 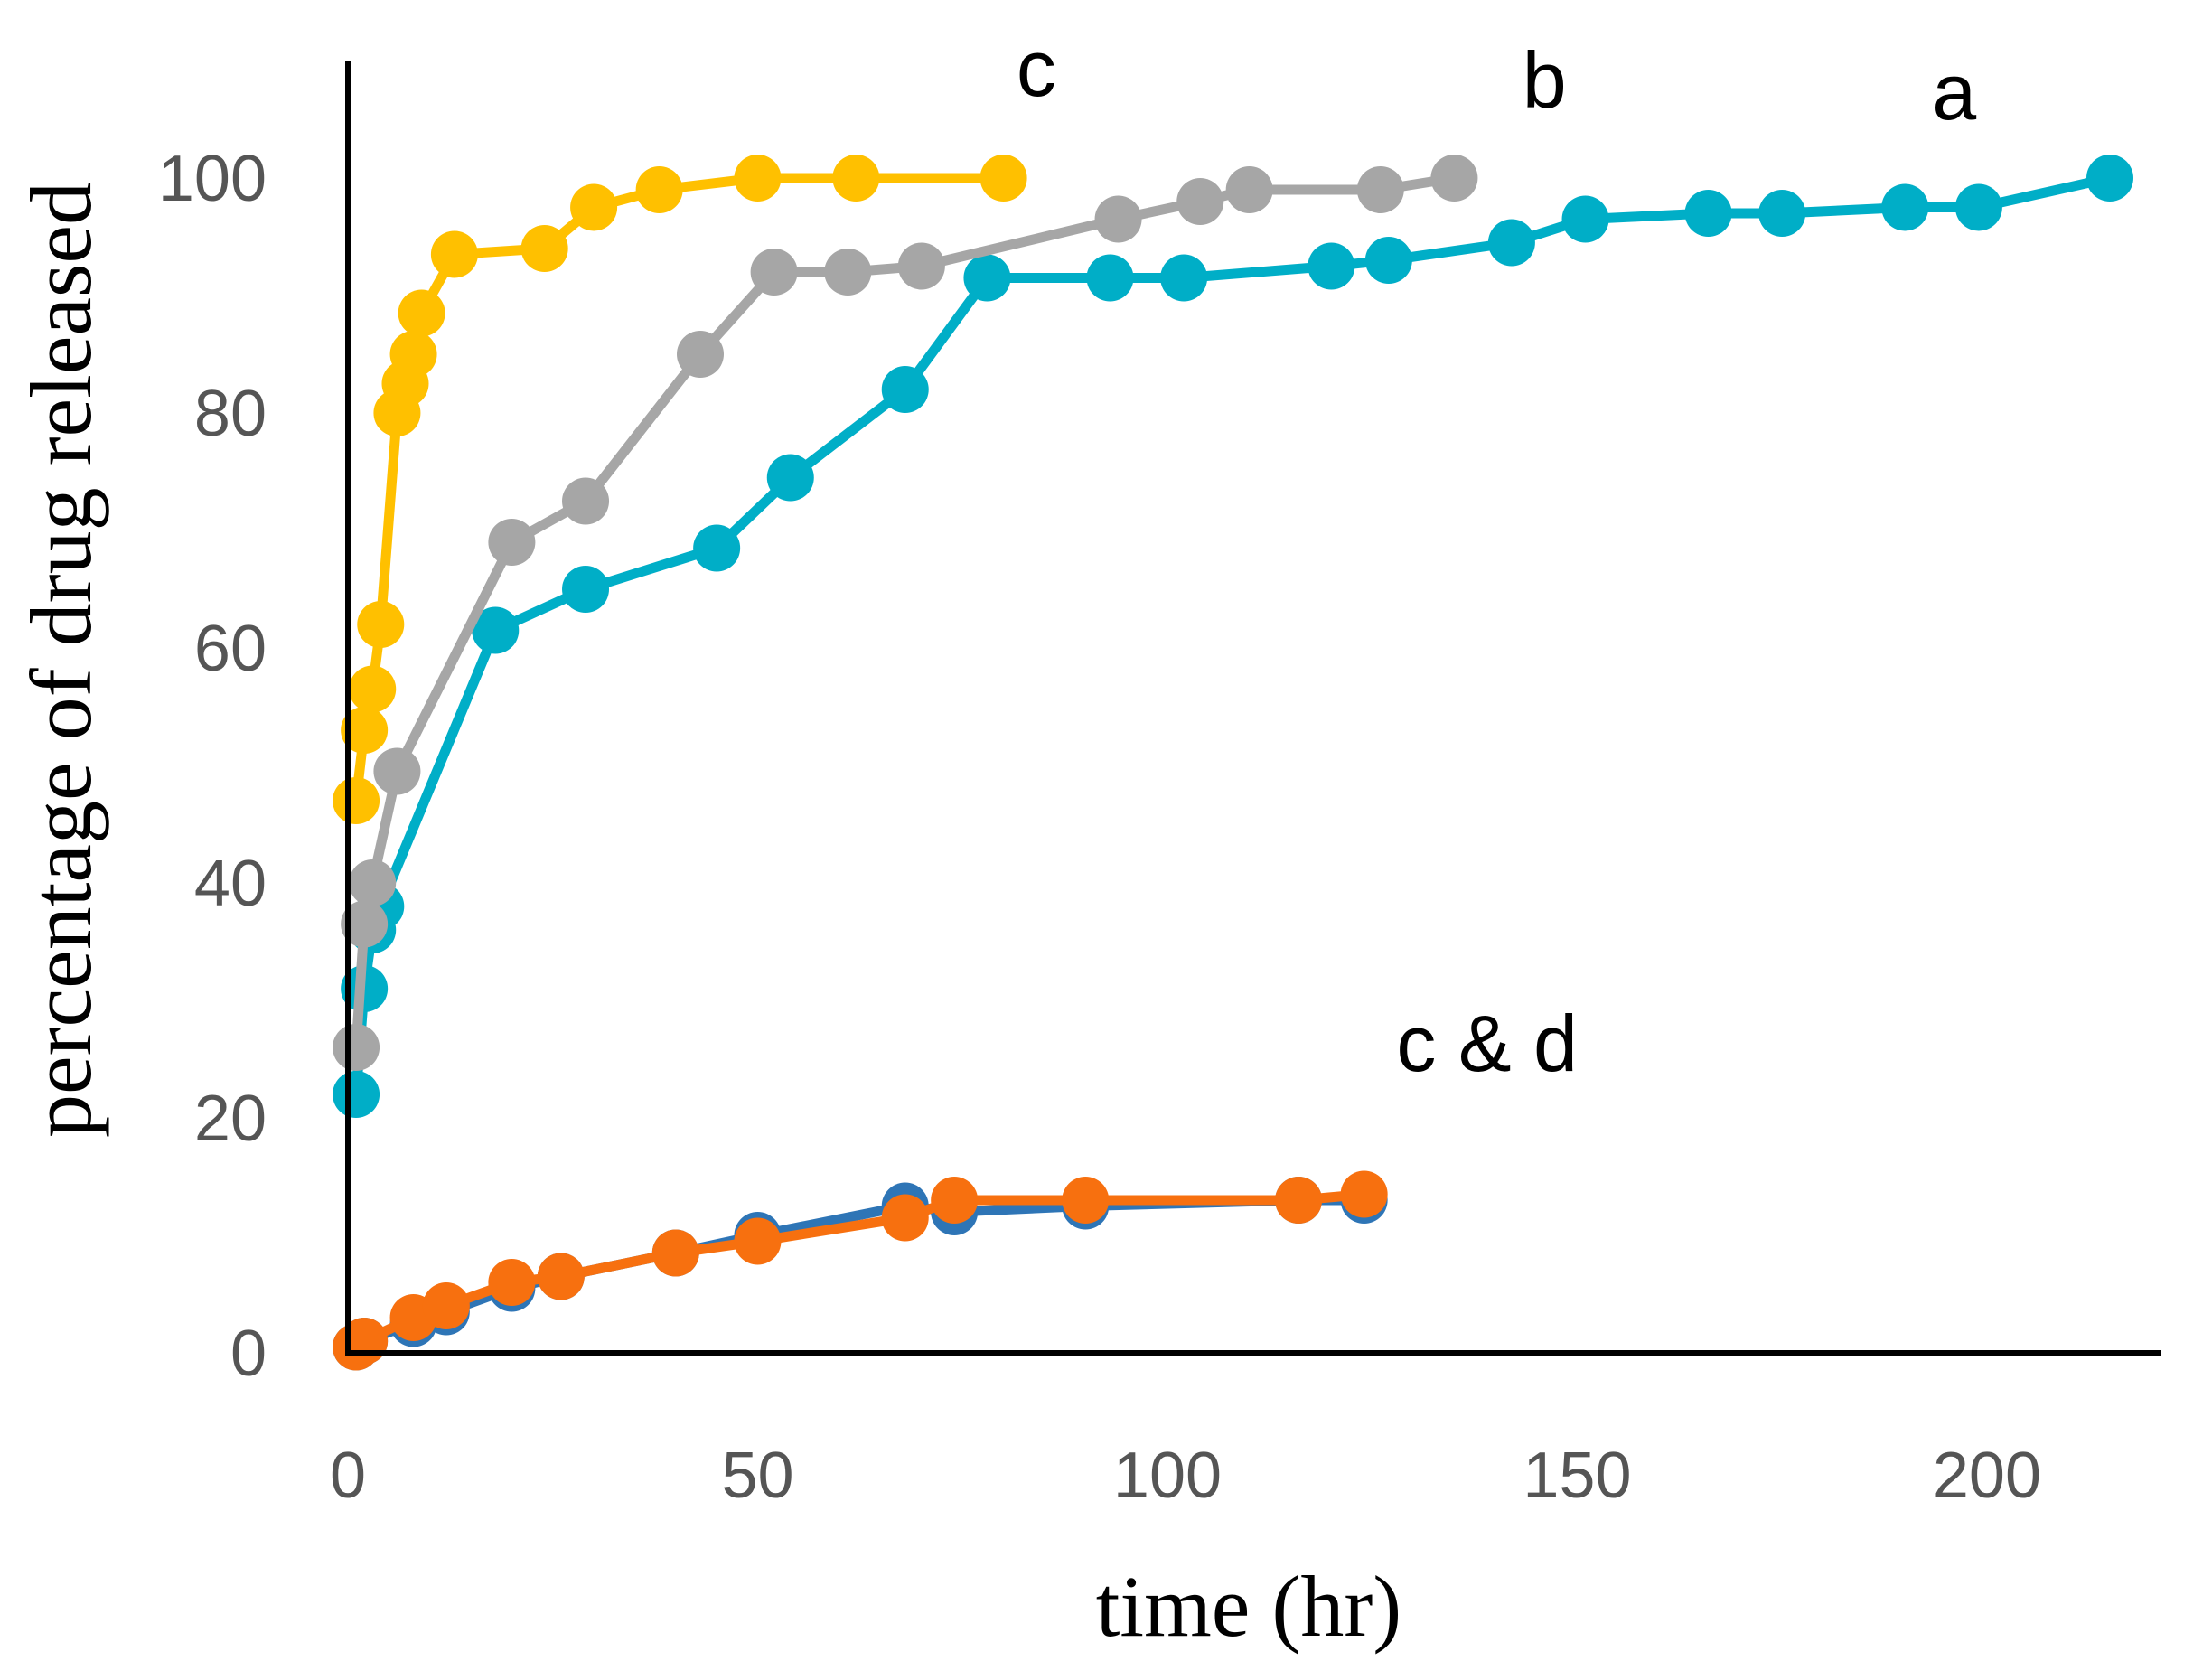 I want to click on series-annotation: c, so click(x=1036, y=68).